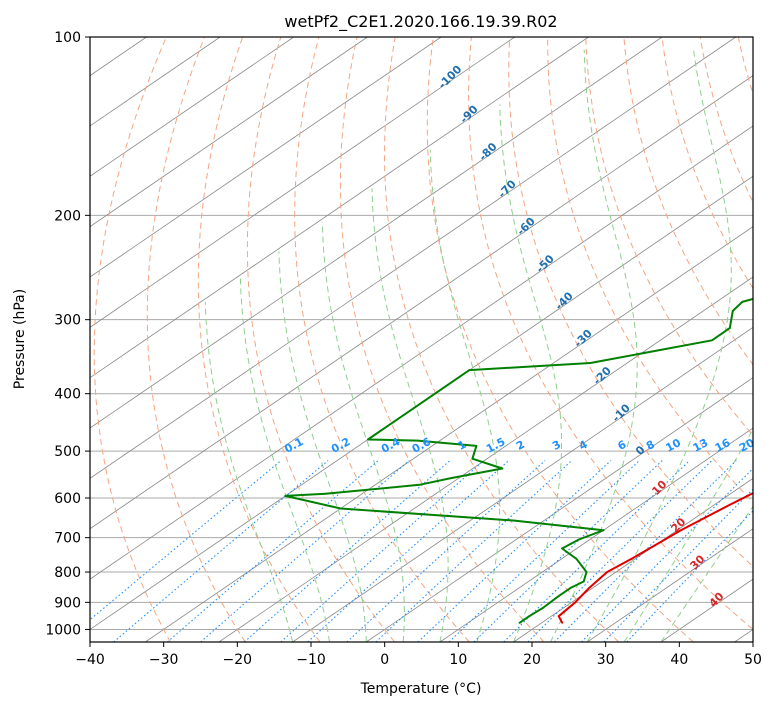  Describe the element at coordinates (420, 22) in the screenshot. I see `chart-title: wetPf2_C2E1.2020.166.19.39.R02` at that location.